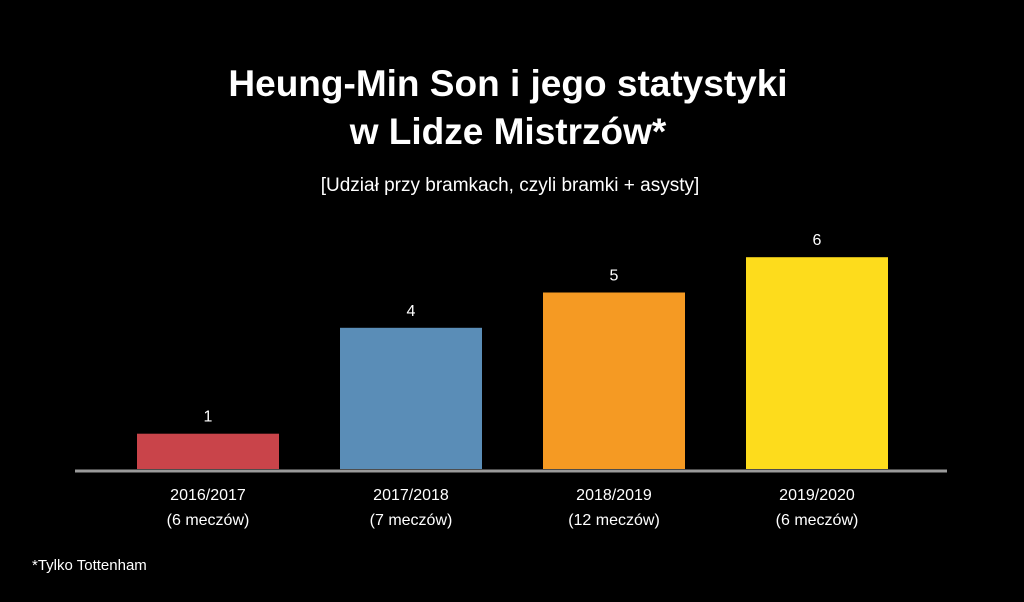  I want to click on chart-title-line-1: Heung-Min Son i jego statystyki, so click(507, 83).